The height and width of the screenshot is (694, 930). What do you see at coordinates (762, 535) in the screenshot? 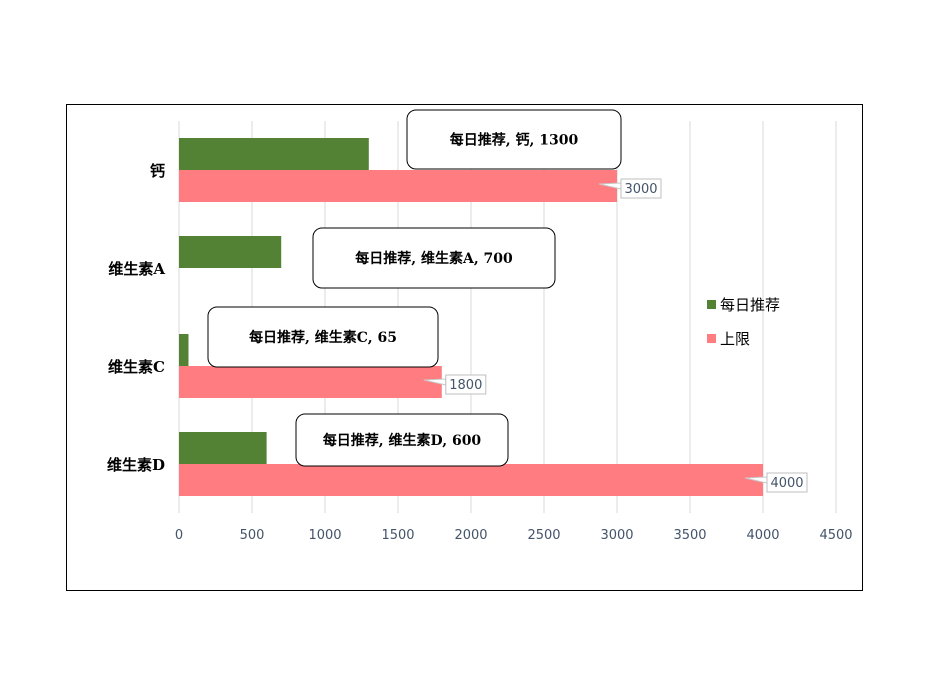
I see `x-tick-label: 4000` at bounding box center [762, 535].